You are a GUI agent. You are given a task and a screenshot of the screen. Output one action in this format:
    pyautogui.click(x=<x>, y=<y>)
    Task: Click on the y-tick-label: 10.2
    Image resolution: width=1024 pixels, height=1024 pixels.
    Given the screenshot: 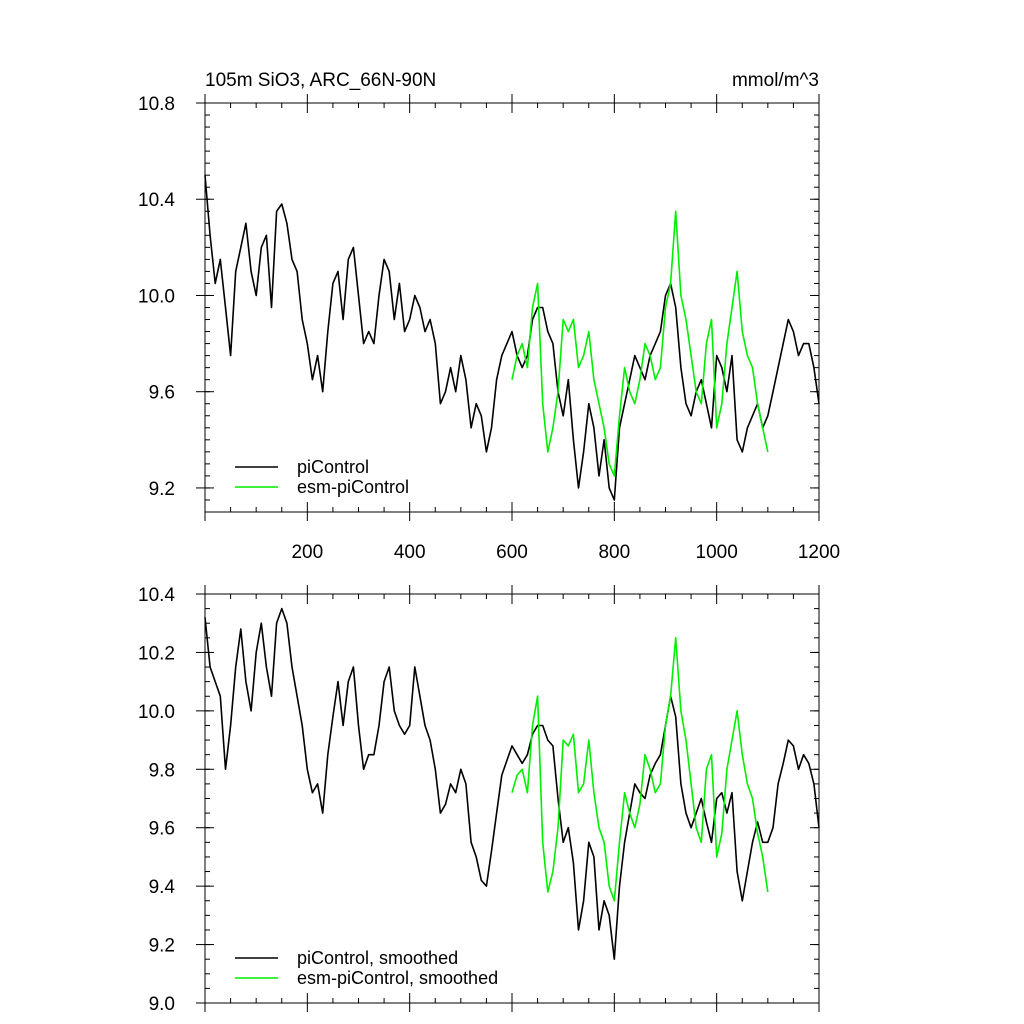 What is the action you would take?
    pyautogui.click(x=156, y=653)
    